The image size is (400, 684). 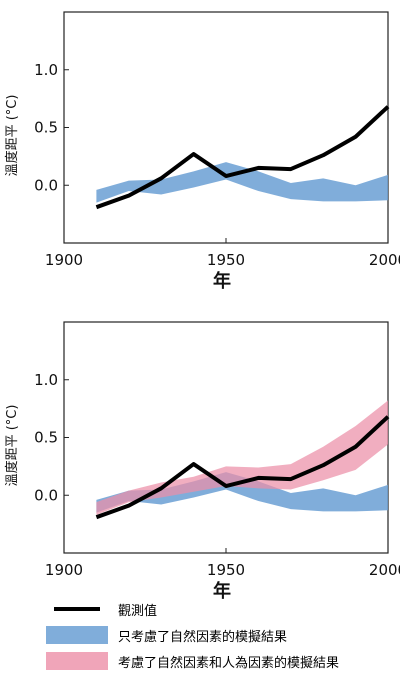 I want to click on legend-swatch-combined, so click(x=77, y=661).